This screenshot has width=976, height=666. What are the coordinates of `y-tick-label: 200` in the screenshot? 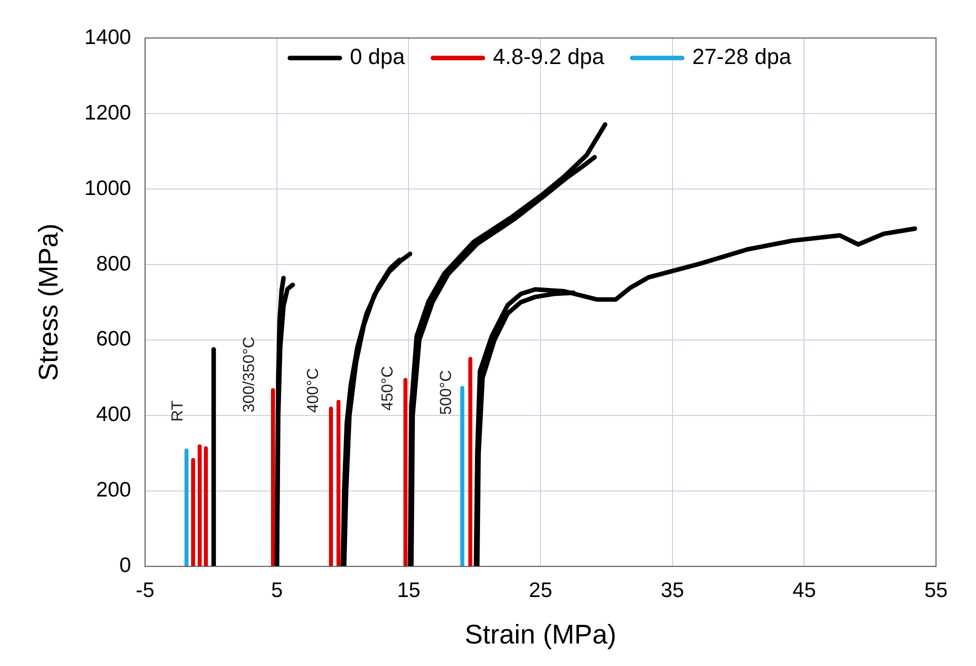 It's located at (114, 490).